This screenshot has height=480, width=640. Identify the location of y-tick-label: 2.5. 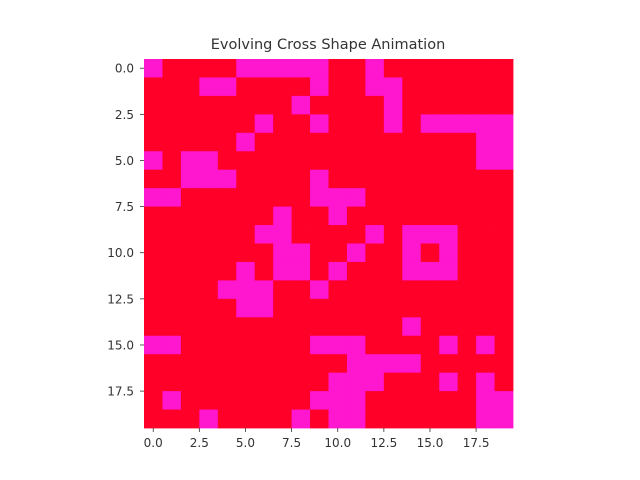
(124, 115).